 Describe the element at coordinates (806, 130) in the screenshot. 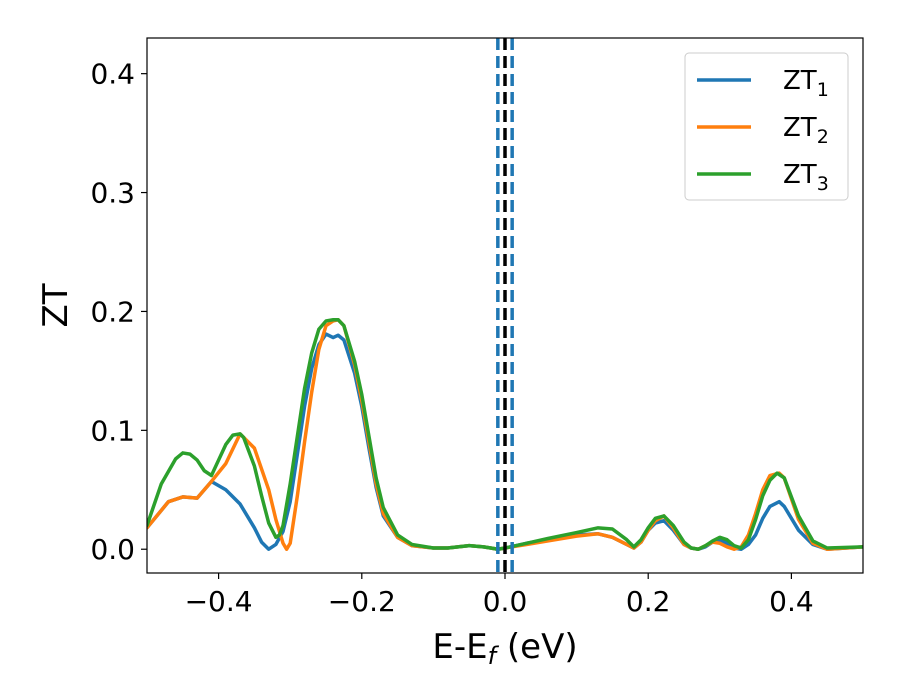

I see `legend-label: ZT2` at that location.